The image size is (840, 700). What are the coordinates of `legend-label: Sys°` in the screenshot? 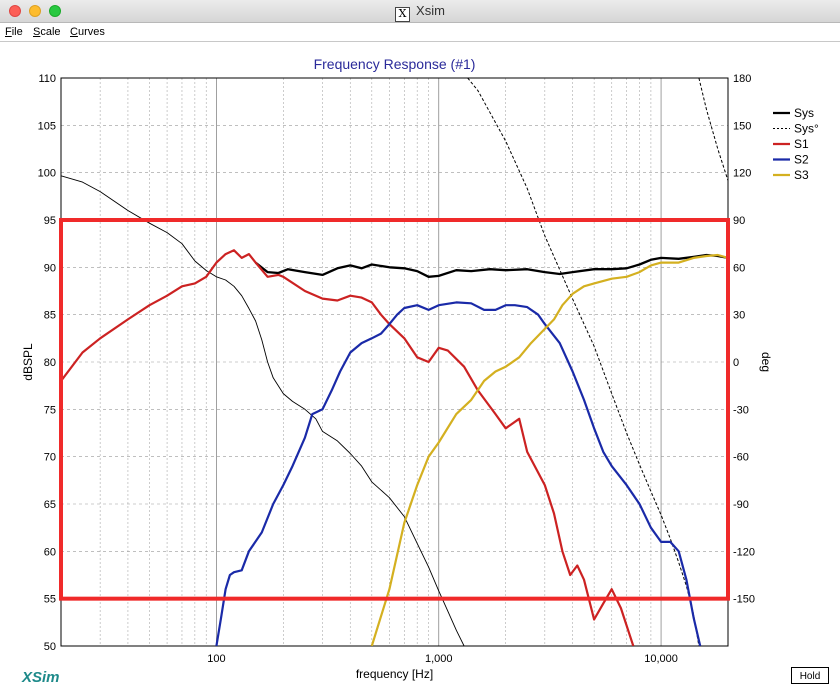 It's located at (806, 129).